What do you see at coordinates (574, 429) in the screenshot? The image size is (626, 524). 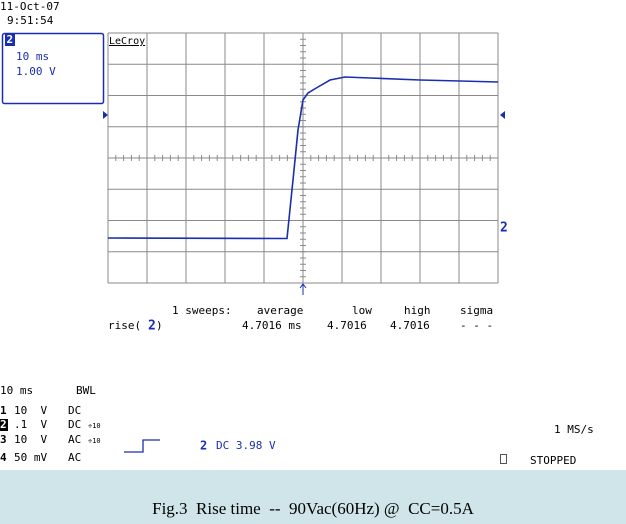 I see `sample-rate: 1 MS/s` at bounding box center [574, 429].